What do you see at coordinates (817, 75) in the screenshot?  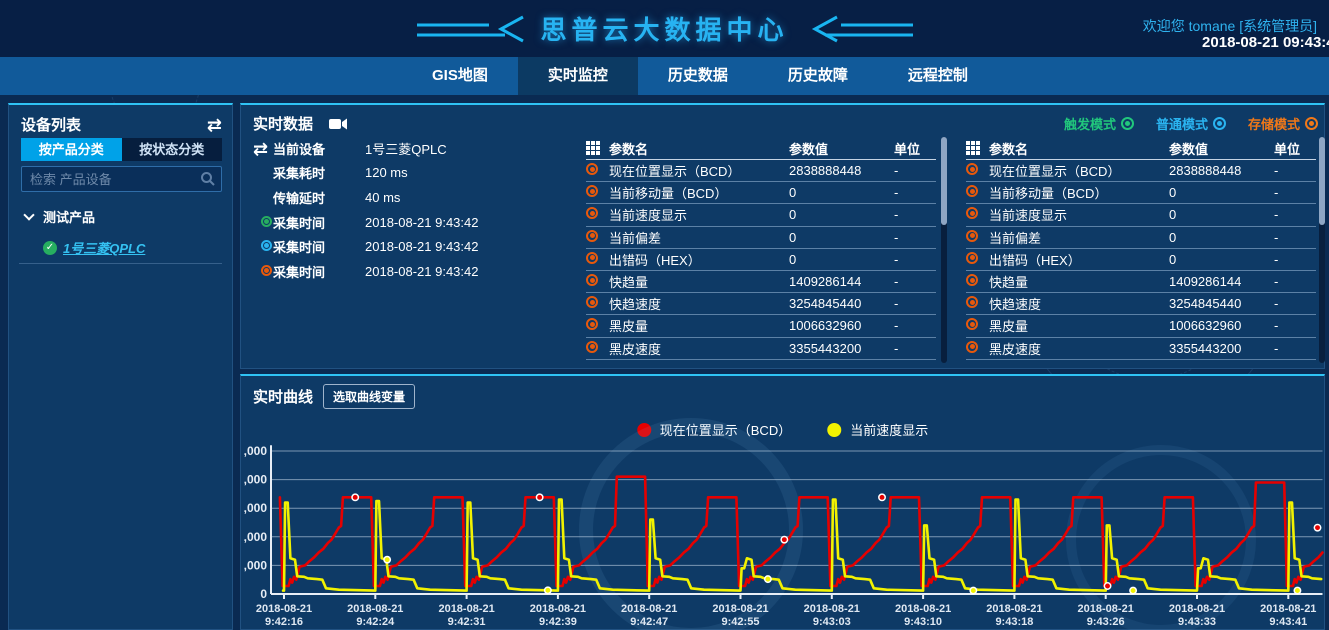 I see `nav-tab-3: 历史故障` at bounding box center [817, 75].